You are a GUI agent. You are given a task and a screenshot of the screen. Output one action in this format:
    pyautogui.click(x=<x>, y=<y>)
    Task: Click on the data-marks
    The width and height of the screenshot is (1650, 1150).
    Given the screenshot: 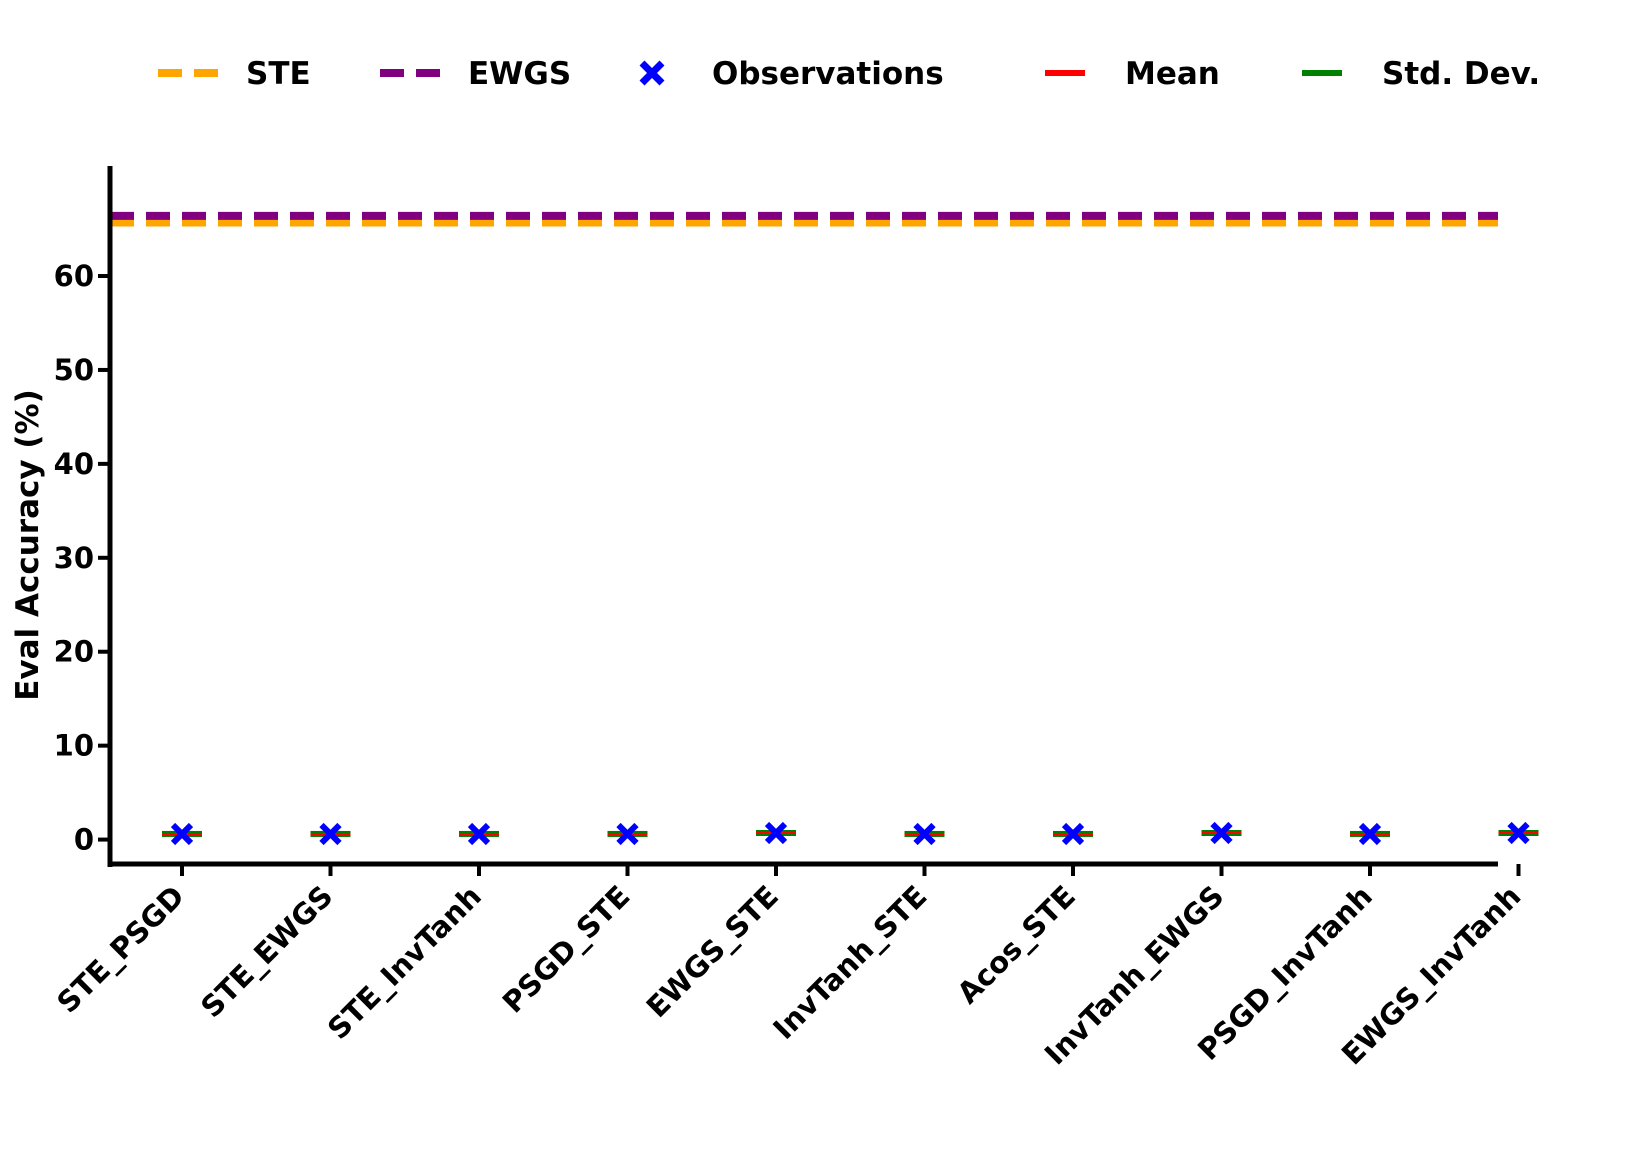 What is the action you would take?
    pyautogui.click(x=850, y=833)
    